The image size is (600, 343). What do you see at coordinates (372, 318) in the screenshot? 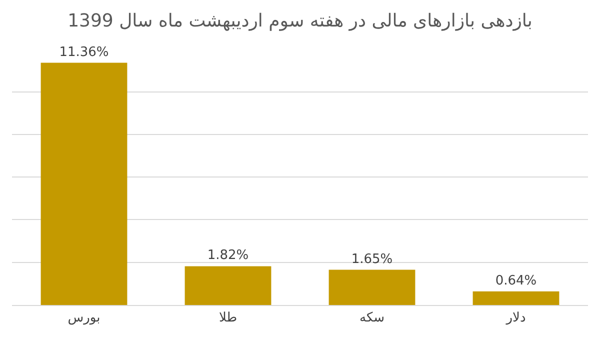
I see `x-tick-label: سکه` at bounding box center [372, 318].